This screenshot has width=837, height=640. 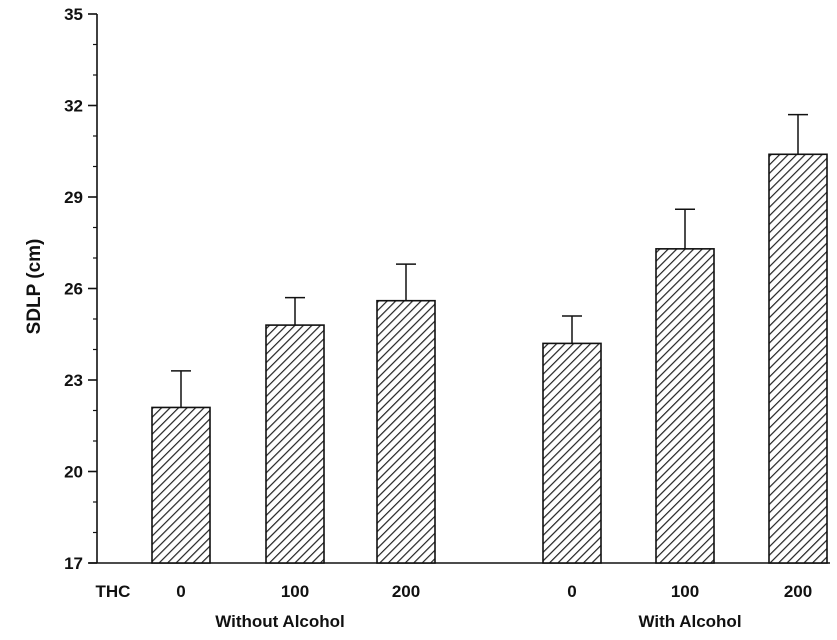 I want to click on group-label: Without Alcohol, so click(x=280, y=621).